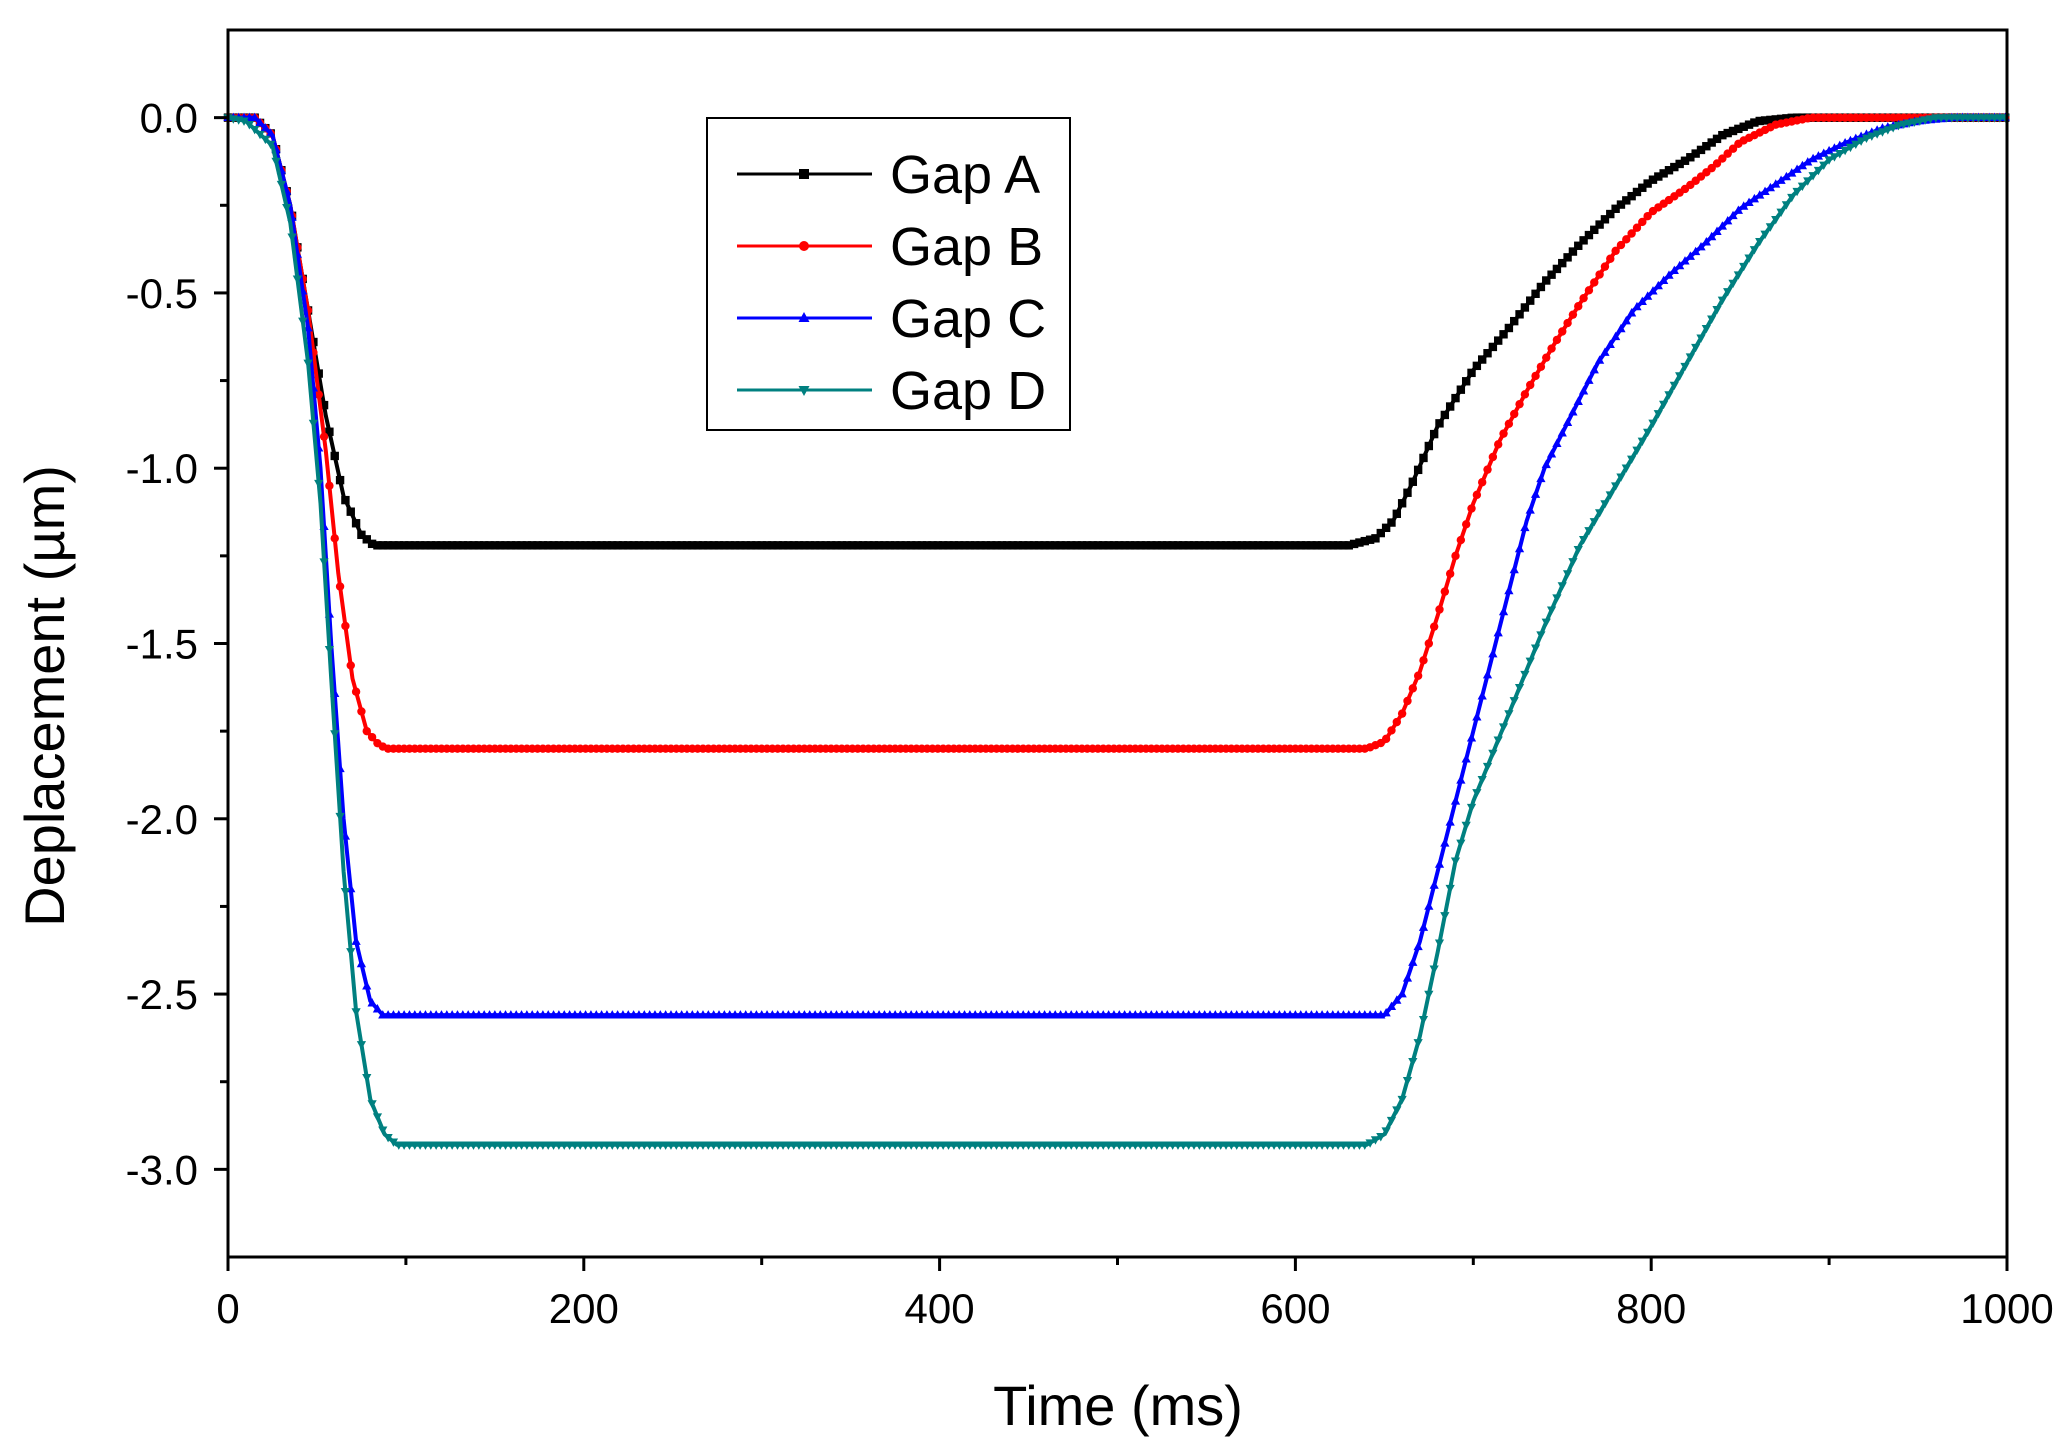  Describe the element at coordinates (162, 644) in the screenshot. I see `y-tick-label: -1.5` at that location.